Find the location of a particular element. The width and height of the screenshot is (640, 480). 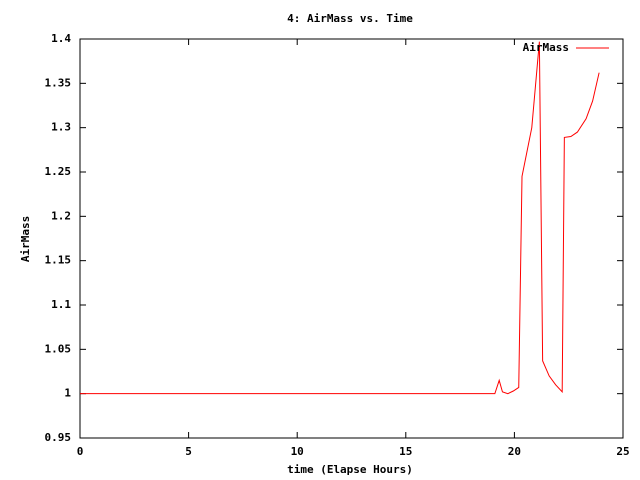

y-tick-label: 1.05 is located at coordinates (58, 348).